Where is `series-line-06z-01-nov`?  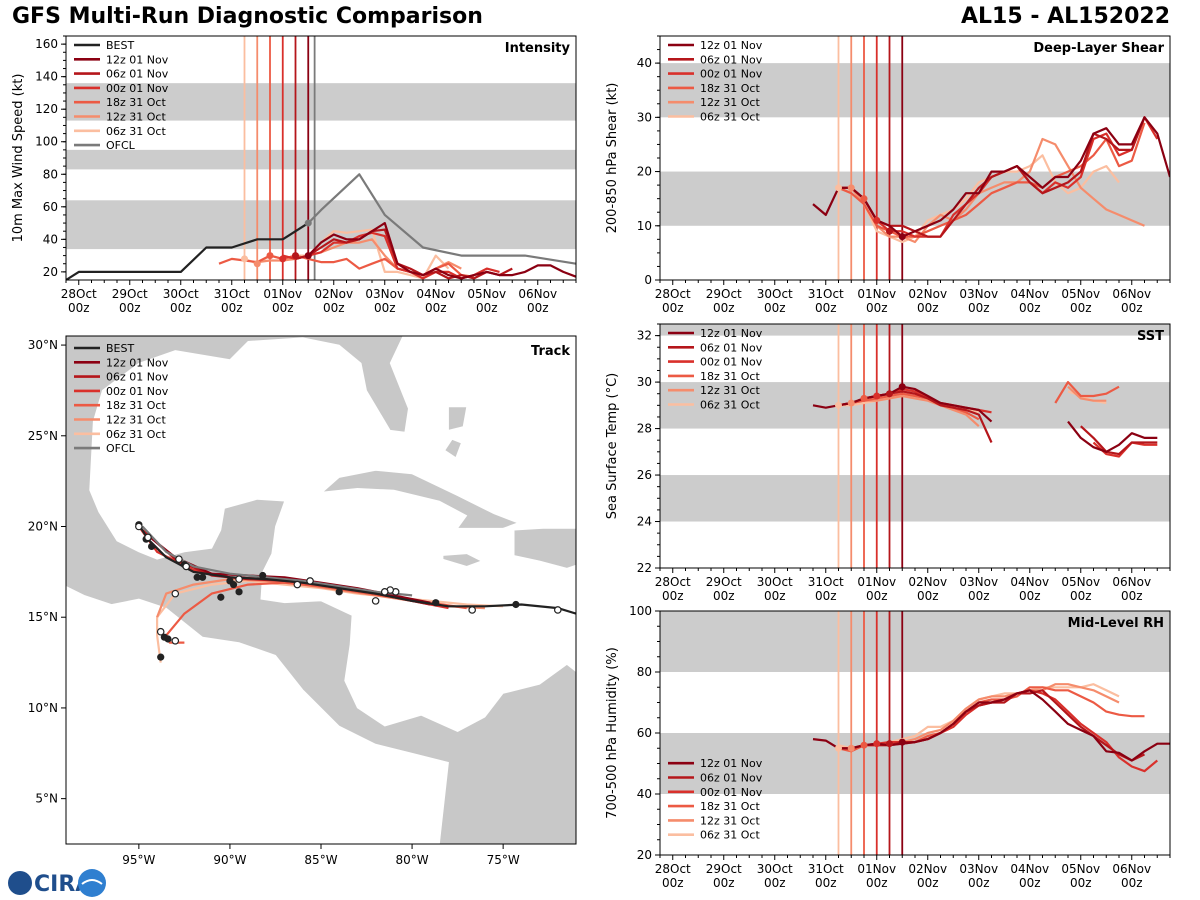
series-line-06z-01-nov is located at coordinates (404, 254).